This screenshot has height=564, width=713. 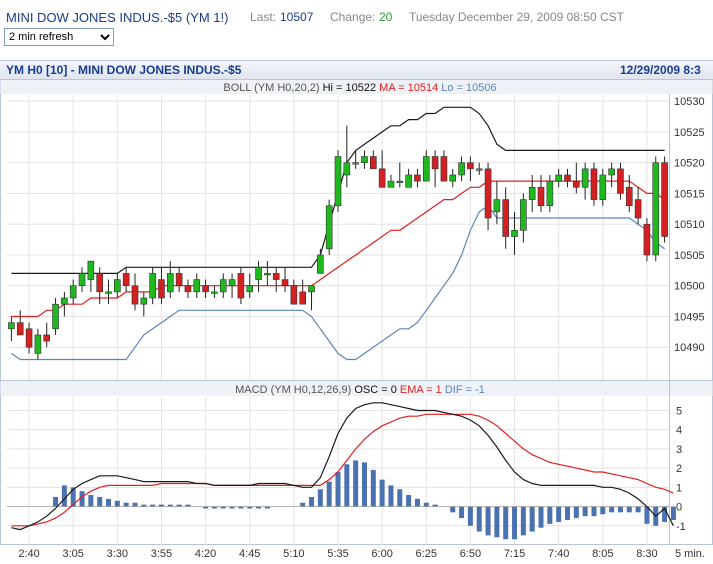 I want to click on x-tick-label: 3:30, so click(x=117, y=554).